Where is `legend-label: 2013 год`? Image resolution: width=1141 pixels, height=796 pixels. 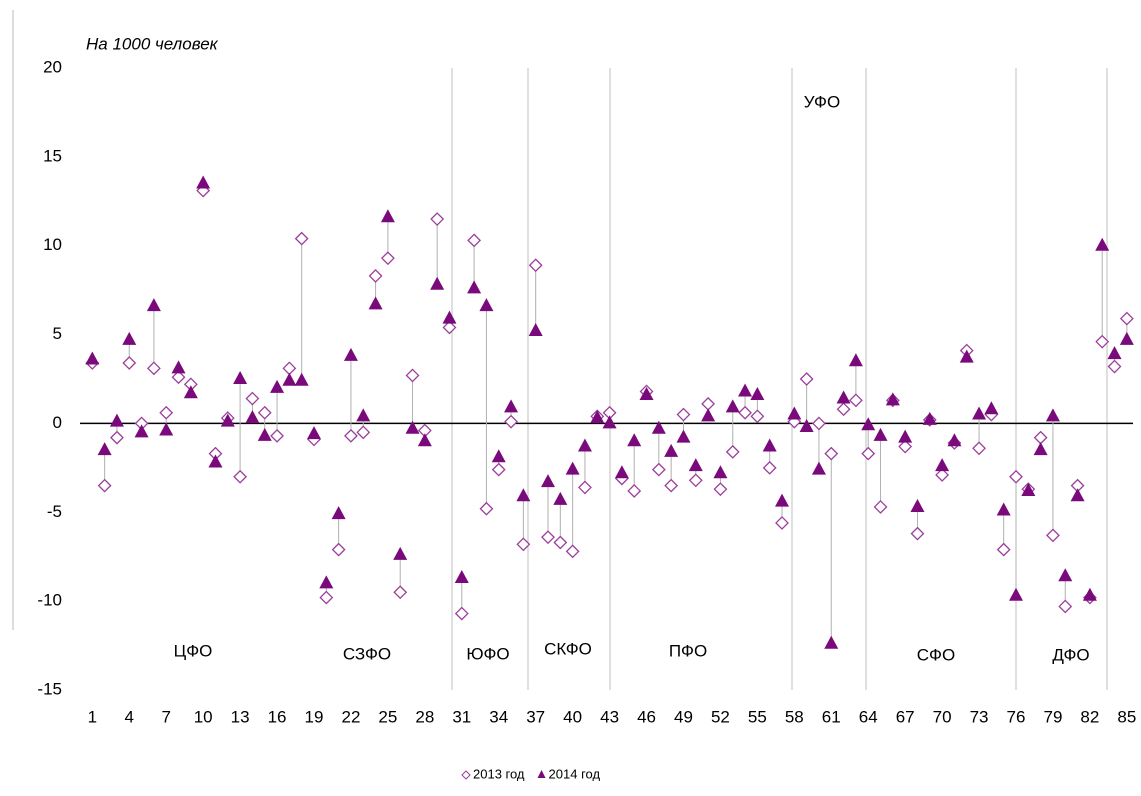
legend-label: 2013 год is located at coordinates (499, 773).